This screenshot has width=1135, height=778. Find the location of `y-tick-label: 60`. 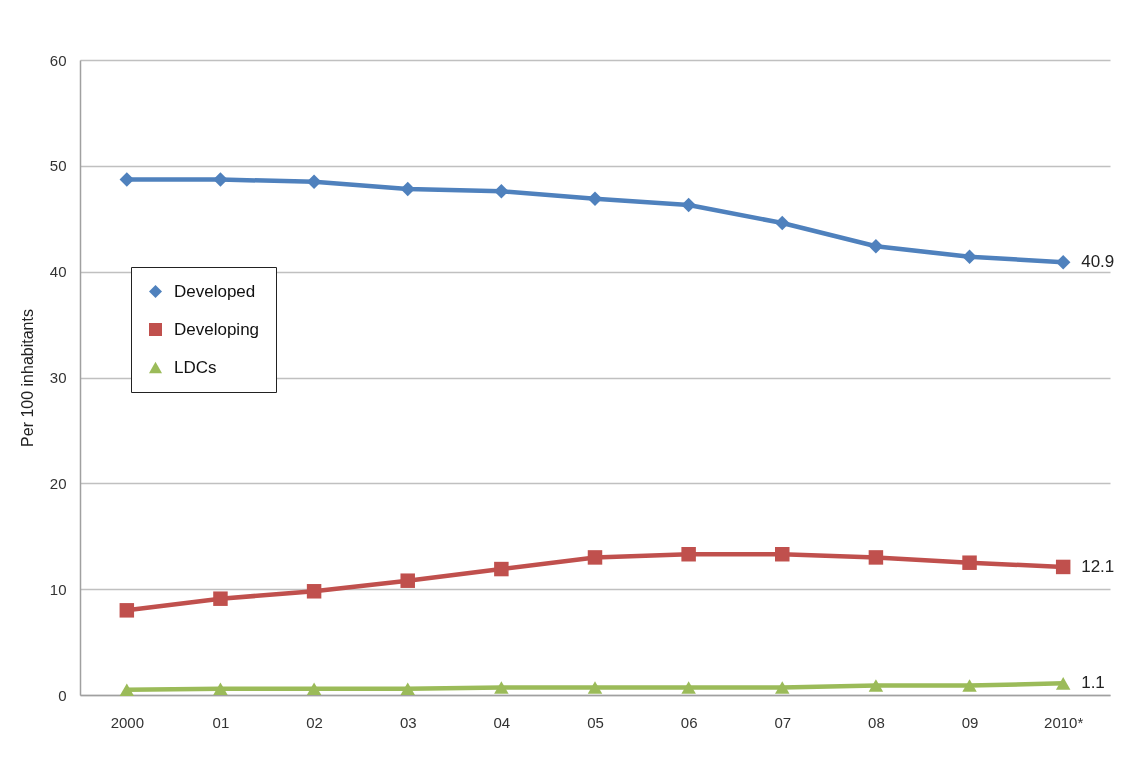

y-tick-label: 60 is located at coordinates (58, 60).